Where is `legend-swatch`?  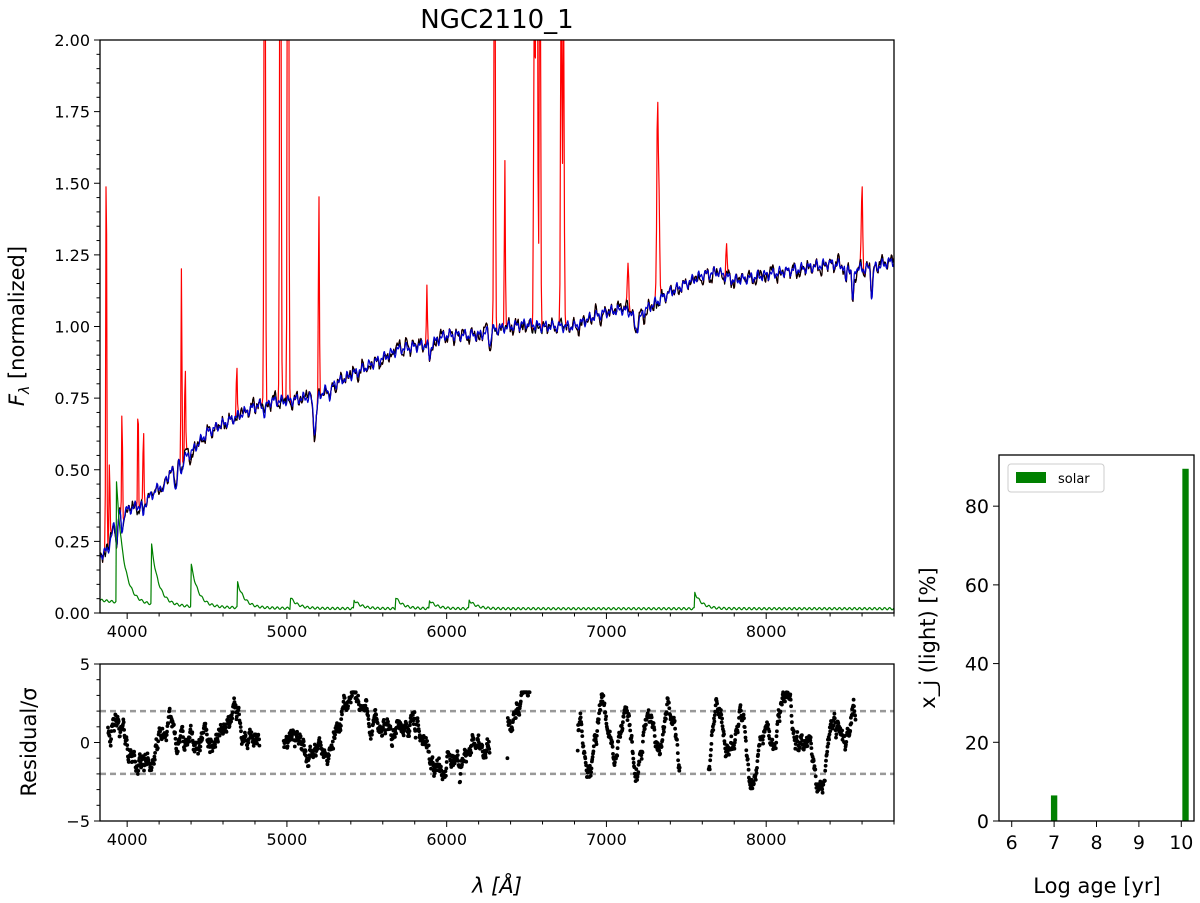 legend-swatch is located at coordinates (1031, 477).